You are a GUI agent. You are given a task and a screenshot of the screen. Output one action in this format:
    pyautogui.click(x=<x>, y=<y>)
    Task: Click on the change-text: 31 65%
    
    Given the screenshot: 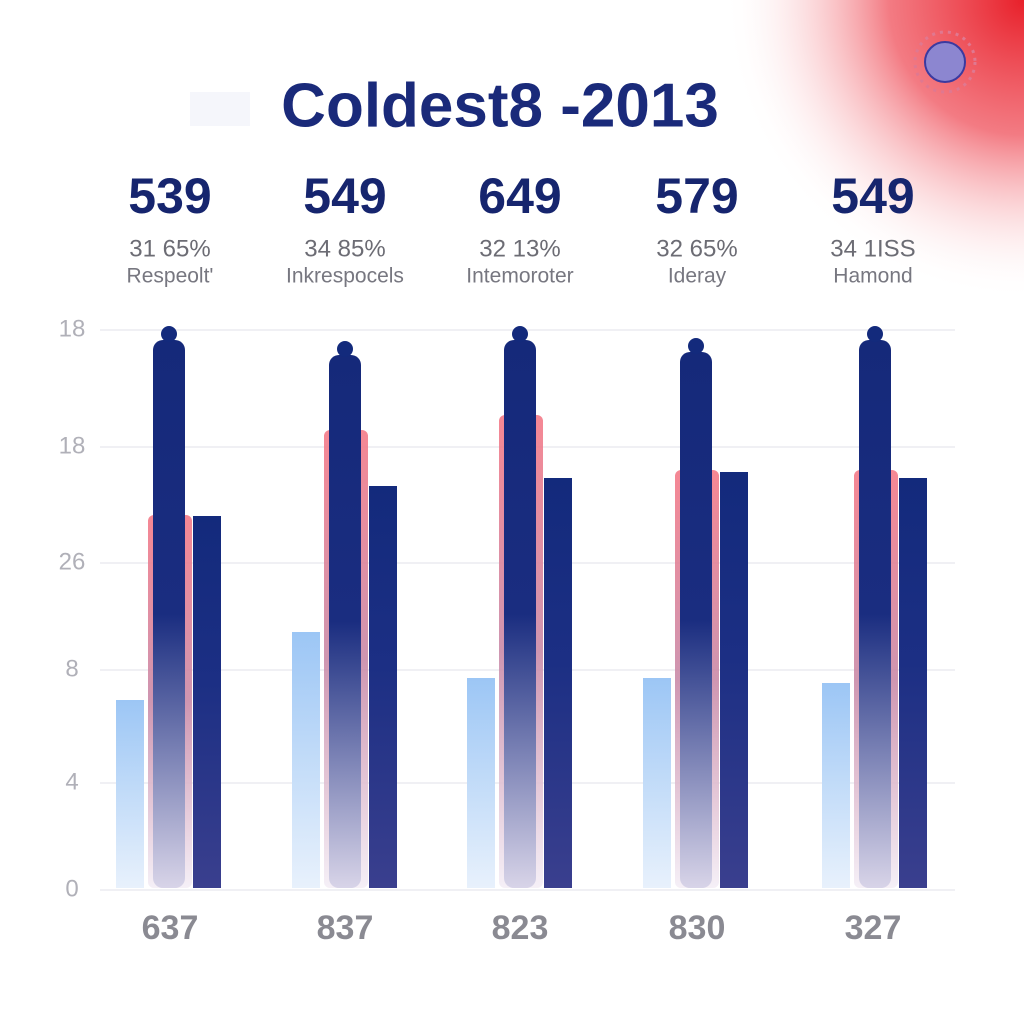 What is the action you would take?
    pyautogui.click(x=169, y=248)
    